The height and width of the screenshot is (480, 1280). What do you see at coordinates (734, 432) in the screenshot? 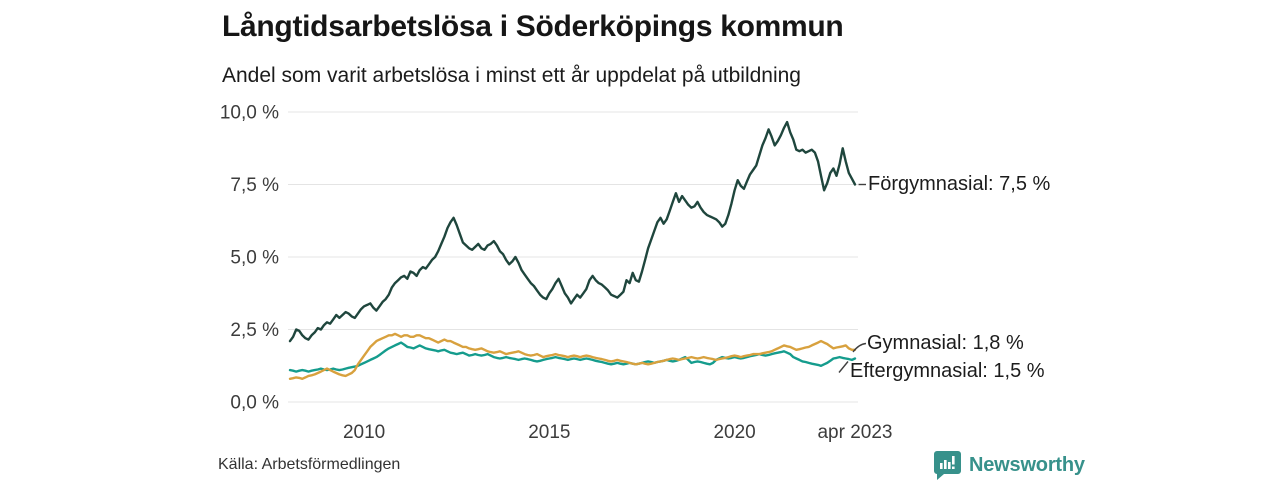
I see `x-axis-tick-label: 2020` at bounding box center [734, 432].